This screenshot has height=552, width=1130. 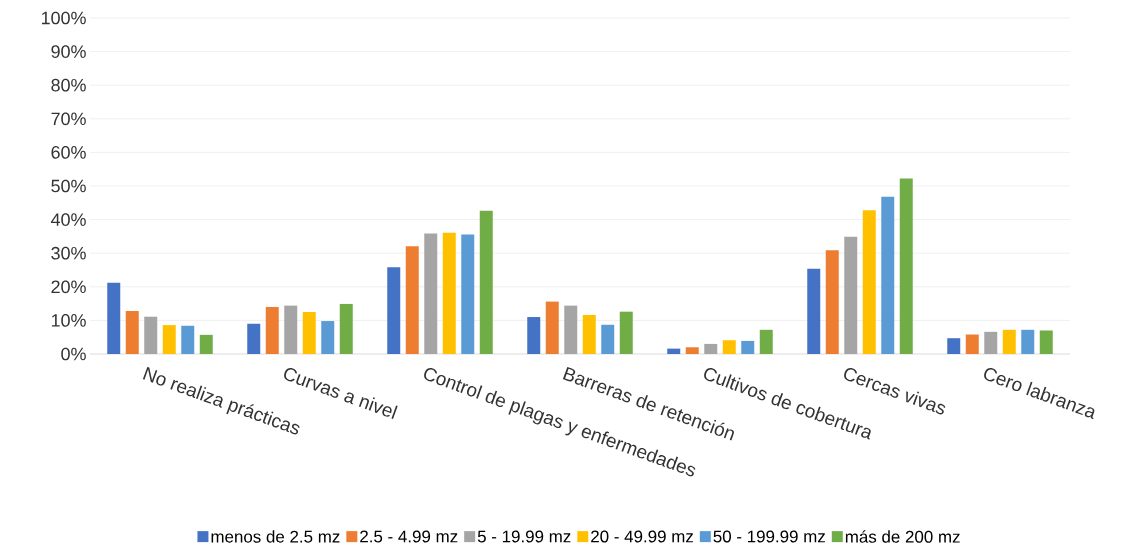 I want to click on y-tick-label: 100%, so click(x=63, y=18).